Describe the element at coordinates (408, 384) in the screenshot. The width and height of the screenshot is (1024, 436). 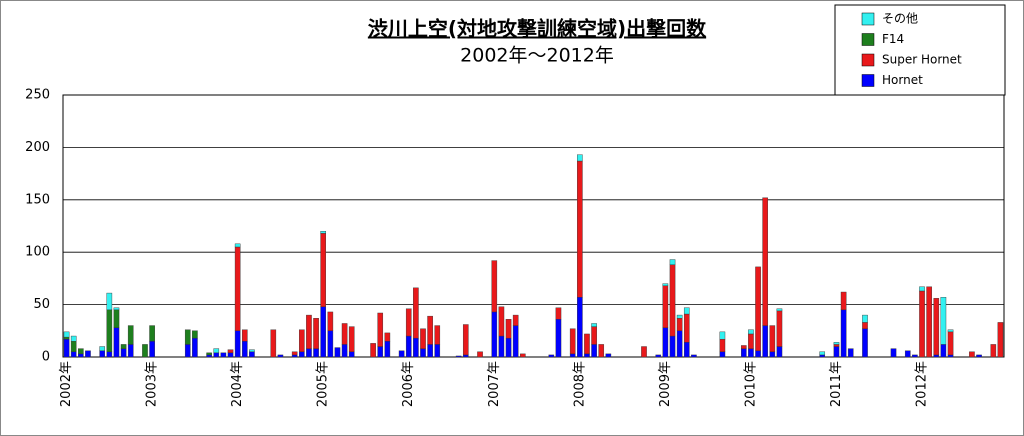
I see `x-tick-label: 2006年` at that location.